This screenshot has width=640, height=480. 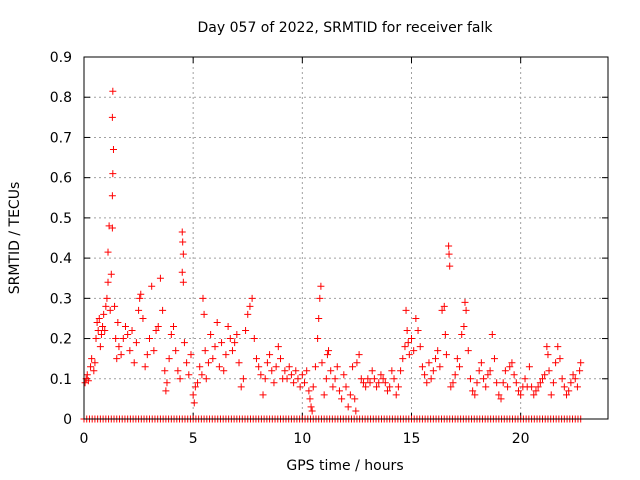 What do you see at coordinates (412, 439) in the screenshot?
I see `x-tick-label: 15` at bounding box center [412, 439].